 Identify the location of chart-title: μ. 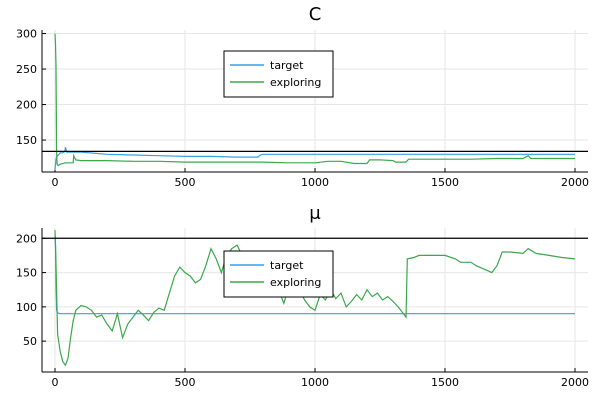
(315, 213).